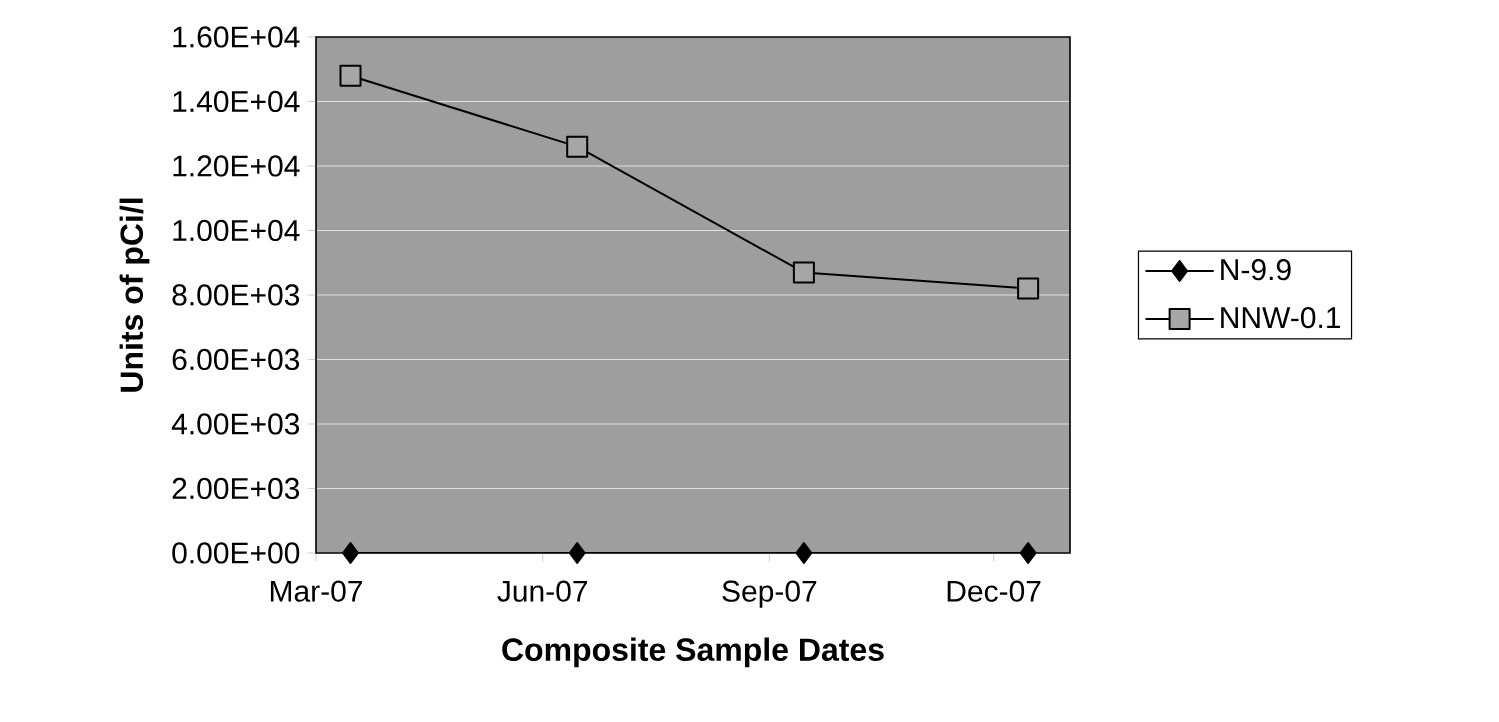 Image resolution: width=1499 pixels, height=722 pixels. I want to click on y-tick-label: 1.00E+04, so click(236, 230).